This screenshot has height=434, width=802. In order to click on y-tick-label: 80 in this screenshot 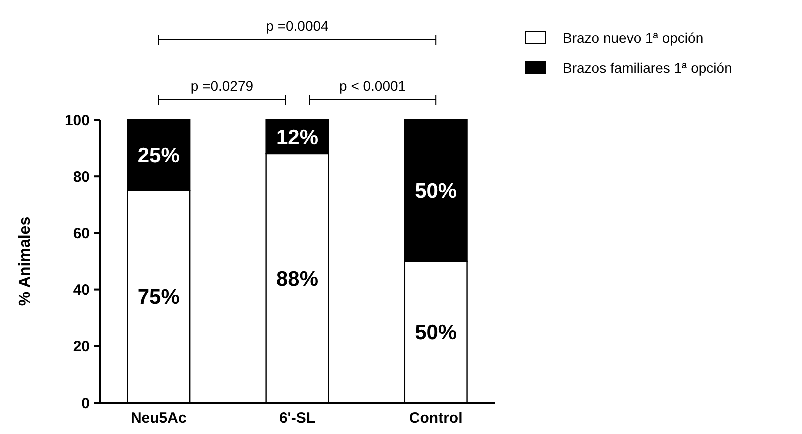, I will do `click(81, 177)`.